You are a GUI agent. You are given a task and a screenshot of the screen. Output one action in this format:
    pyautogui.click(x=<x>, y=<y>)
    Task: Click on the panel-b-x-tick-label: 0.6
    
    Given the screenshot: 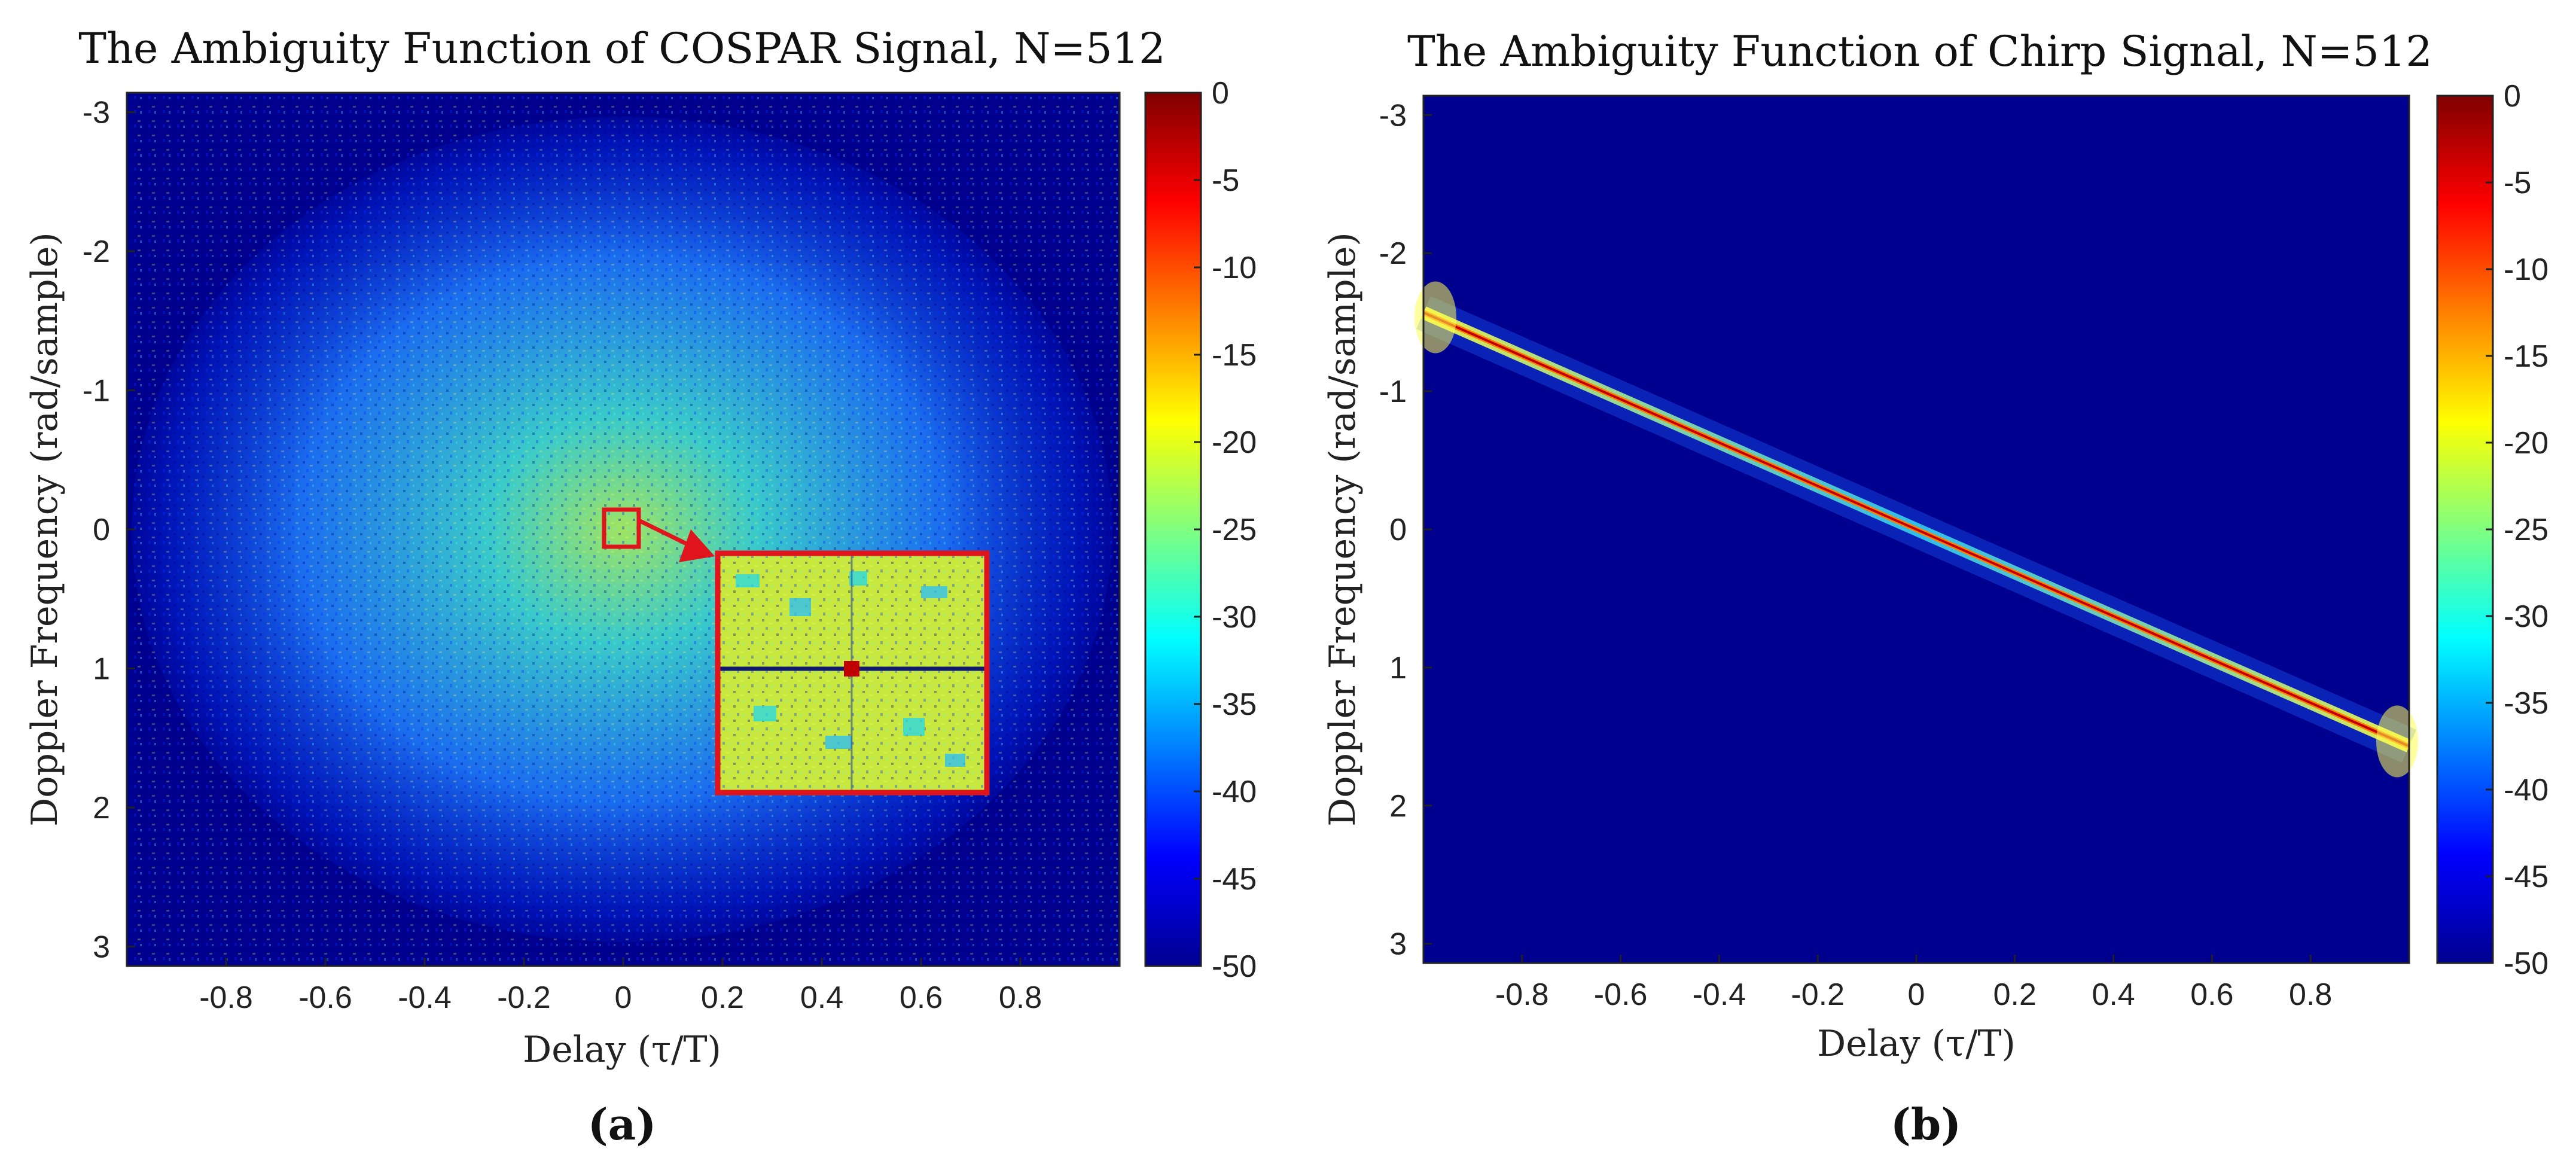 What is the action you would take?
    pyautogui.click(x=2211, y=995)
    